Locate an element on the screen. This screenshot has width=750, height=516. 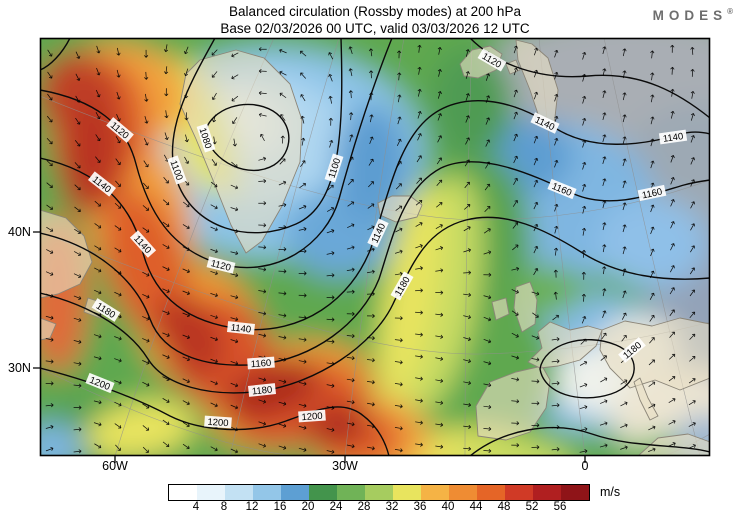
colorbar-tick-label: 8 is located at coordinates (224, 507).